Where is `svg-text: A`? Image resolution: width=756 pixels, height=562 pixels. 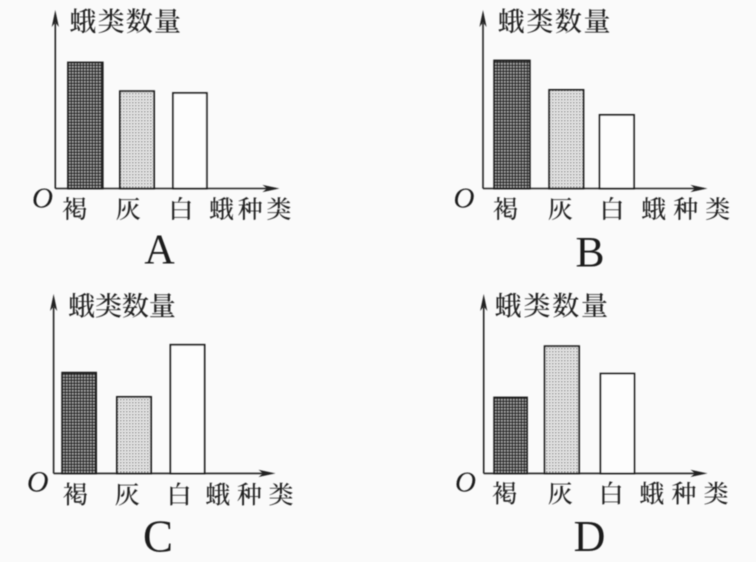 svg-text: A is located at coordinates (159, 251).